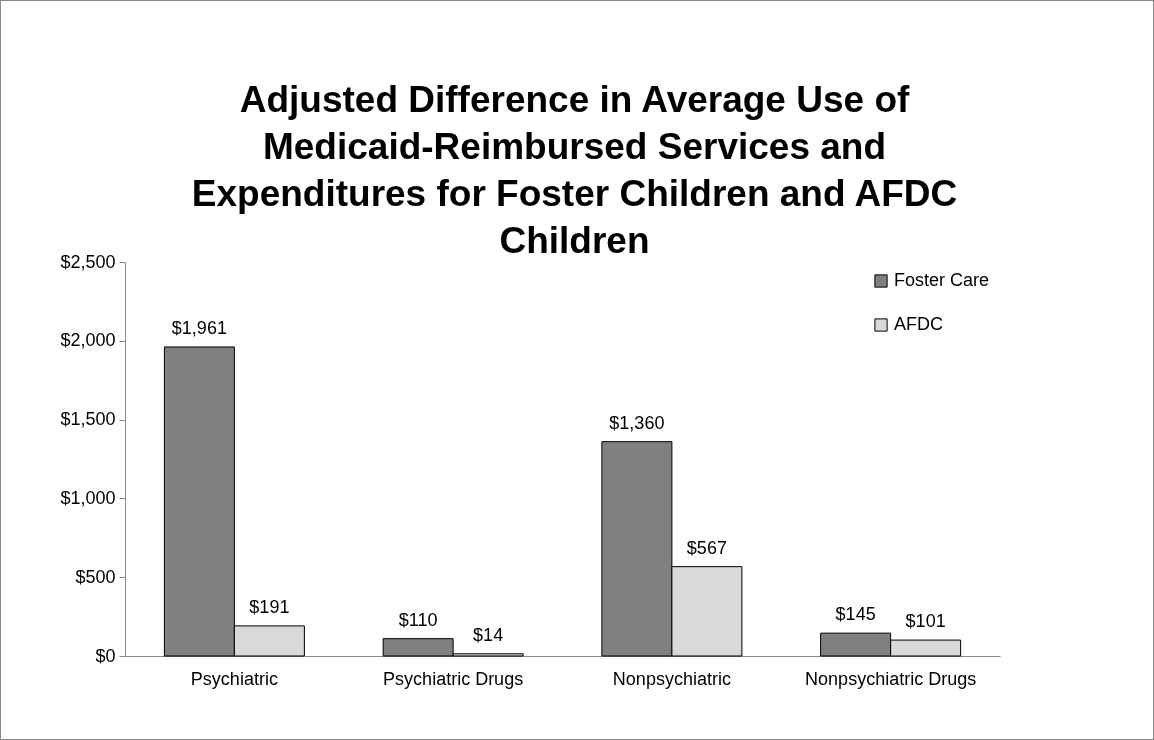  I want to click on y-tick-label: $2,500, so click(88, 261).